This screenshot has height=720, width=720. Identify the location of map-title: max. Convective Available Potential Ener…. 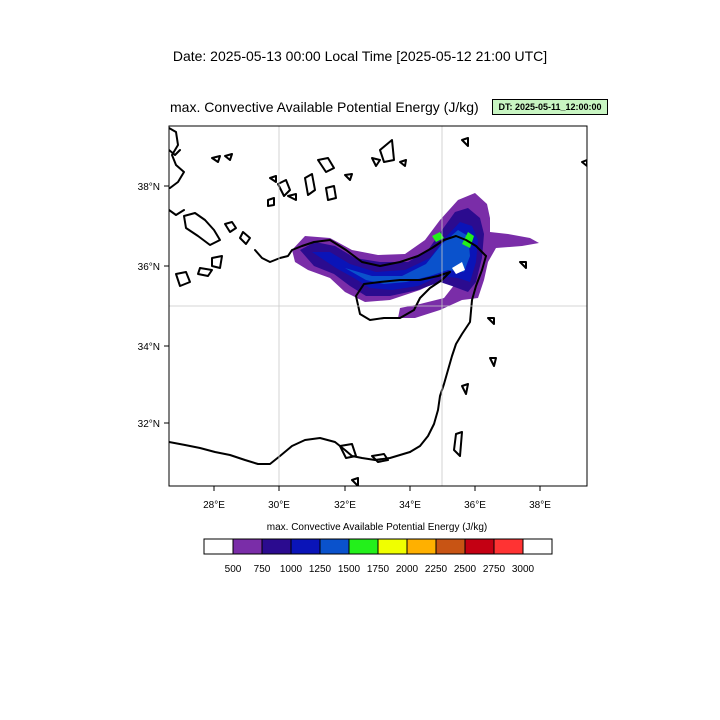
(324, 107).